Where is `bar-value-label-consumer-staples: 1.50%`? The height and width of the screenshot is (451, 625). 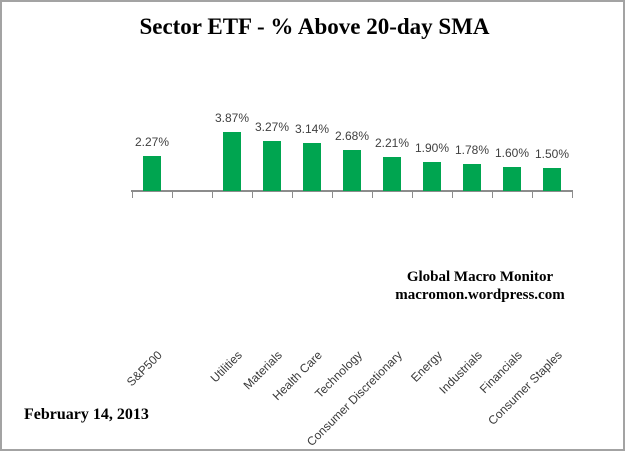
bar-value-label-consumer-staples: 1.50% is located at coordinates (552, 154).